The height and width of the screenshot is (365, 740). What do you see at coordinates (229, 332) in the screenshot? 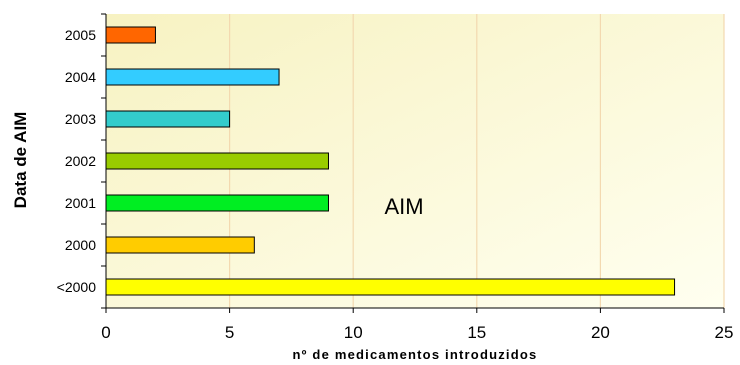
I see `x-tick-label: 5` at bounding box center [229, 332].